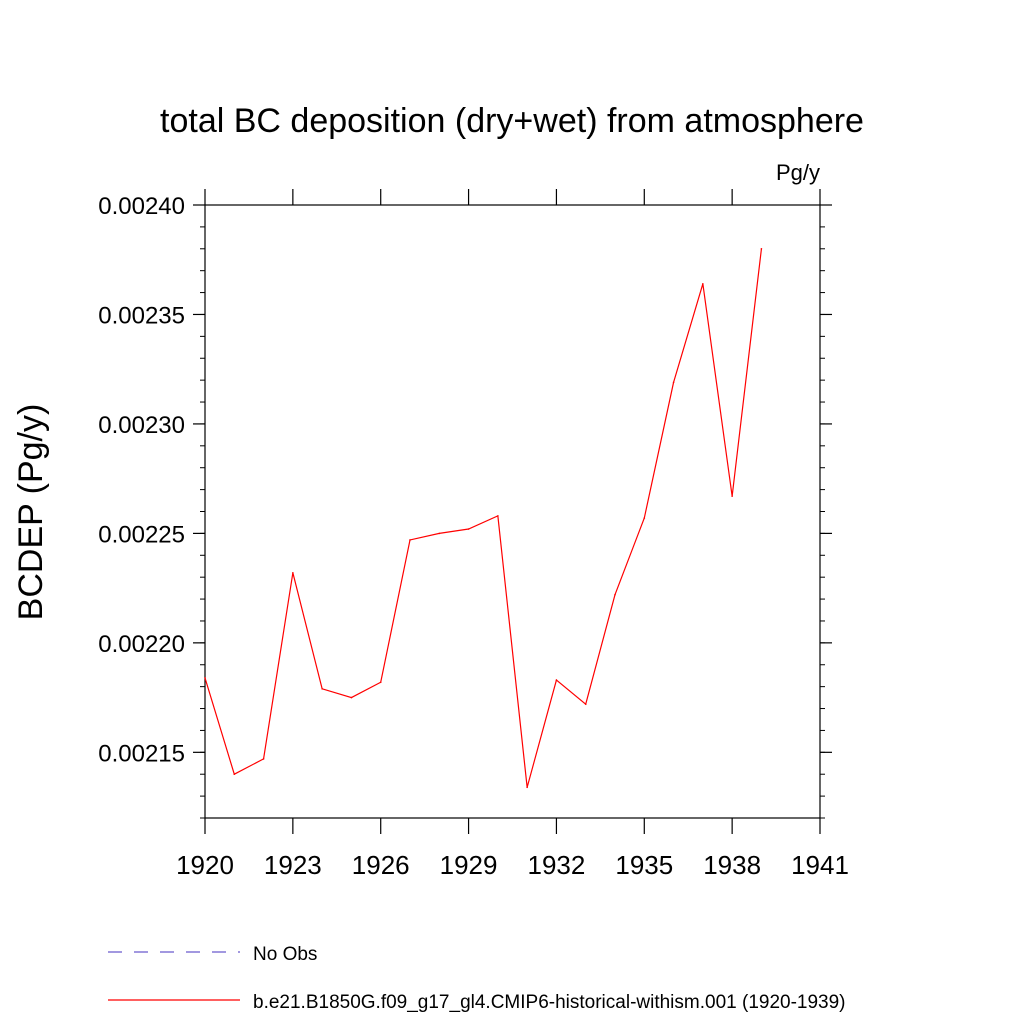  What do you see at coordinates (732, 865) in the screenshot?
I see `x-tick-label: 1938` at bounding box center [732, 865].